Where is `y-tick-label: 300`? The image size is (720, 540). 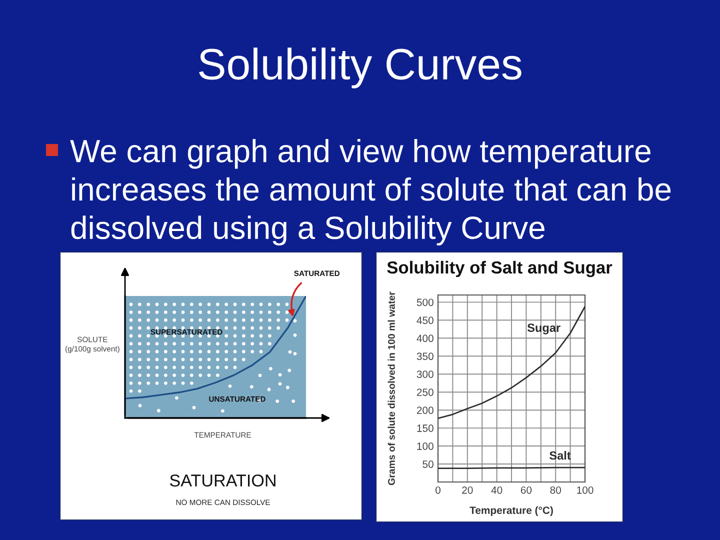
y-tick-label: 300 is located at coordinates (425, 374).